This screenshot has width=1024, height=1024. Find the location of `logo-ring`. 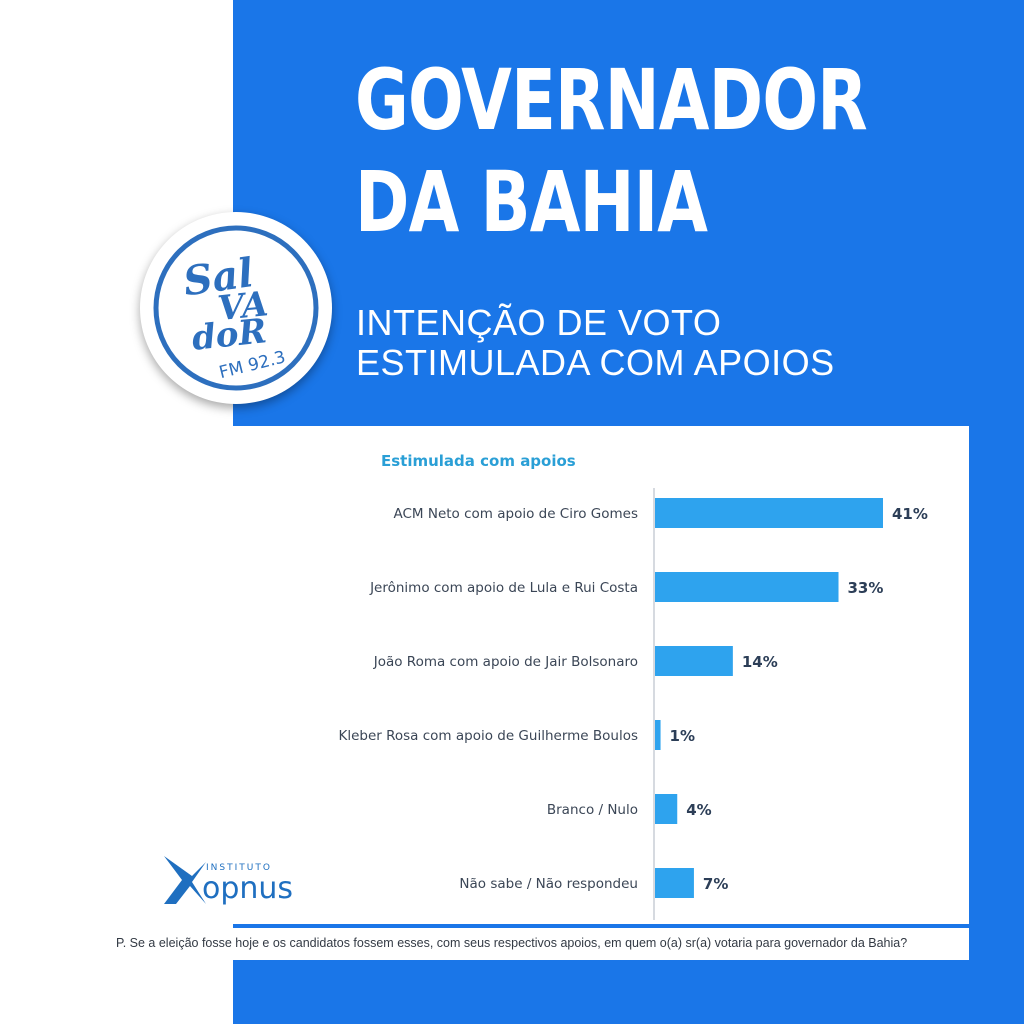

logo-ring is located at coordinates (236, 308).